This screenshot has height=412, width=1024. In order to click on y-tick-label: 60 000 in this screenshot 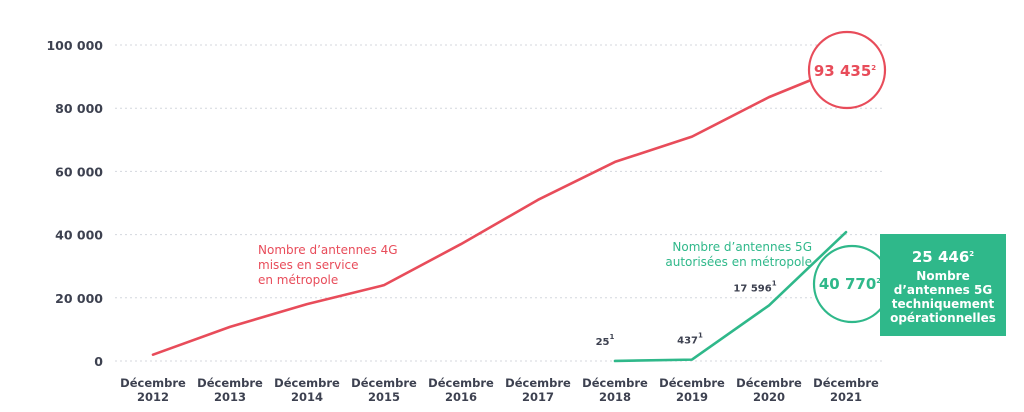, I will do `click(79, 171)`.